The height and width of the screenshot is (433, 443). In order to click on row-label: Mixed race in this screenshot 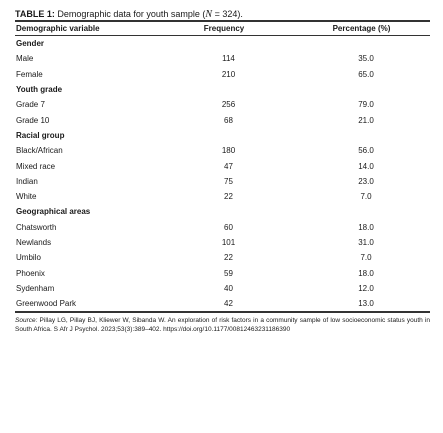, I will do `click(36, 166)`.